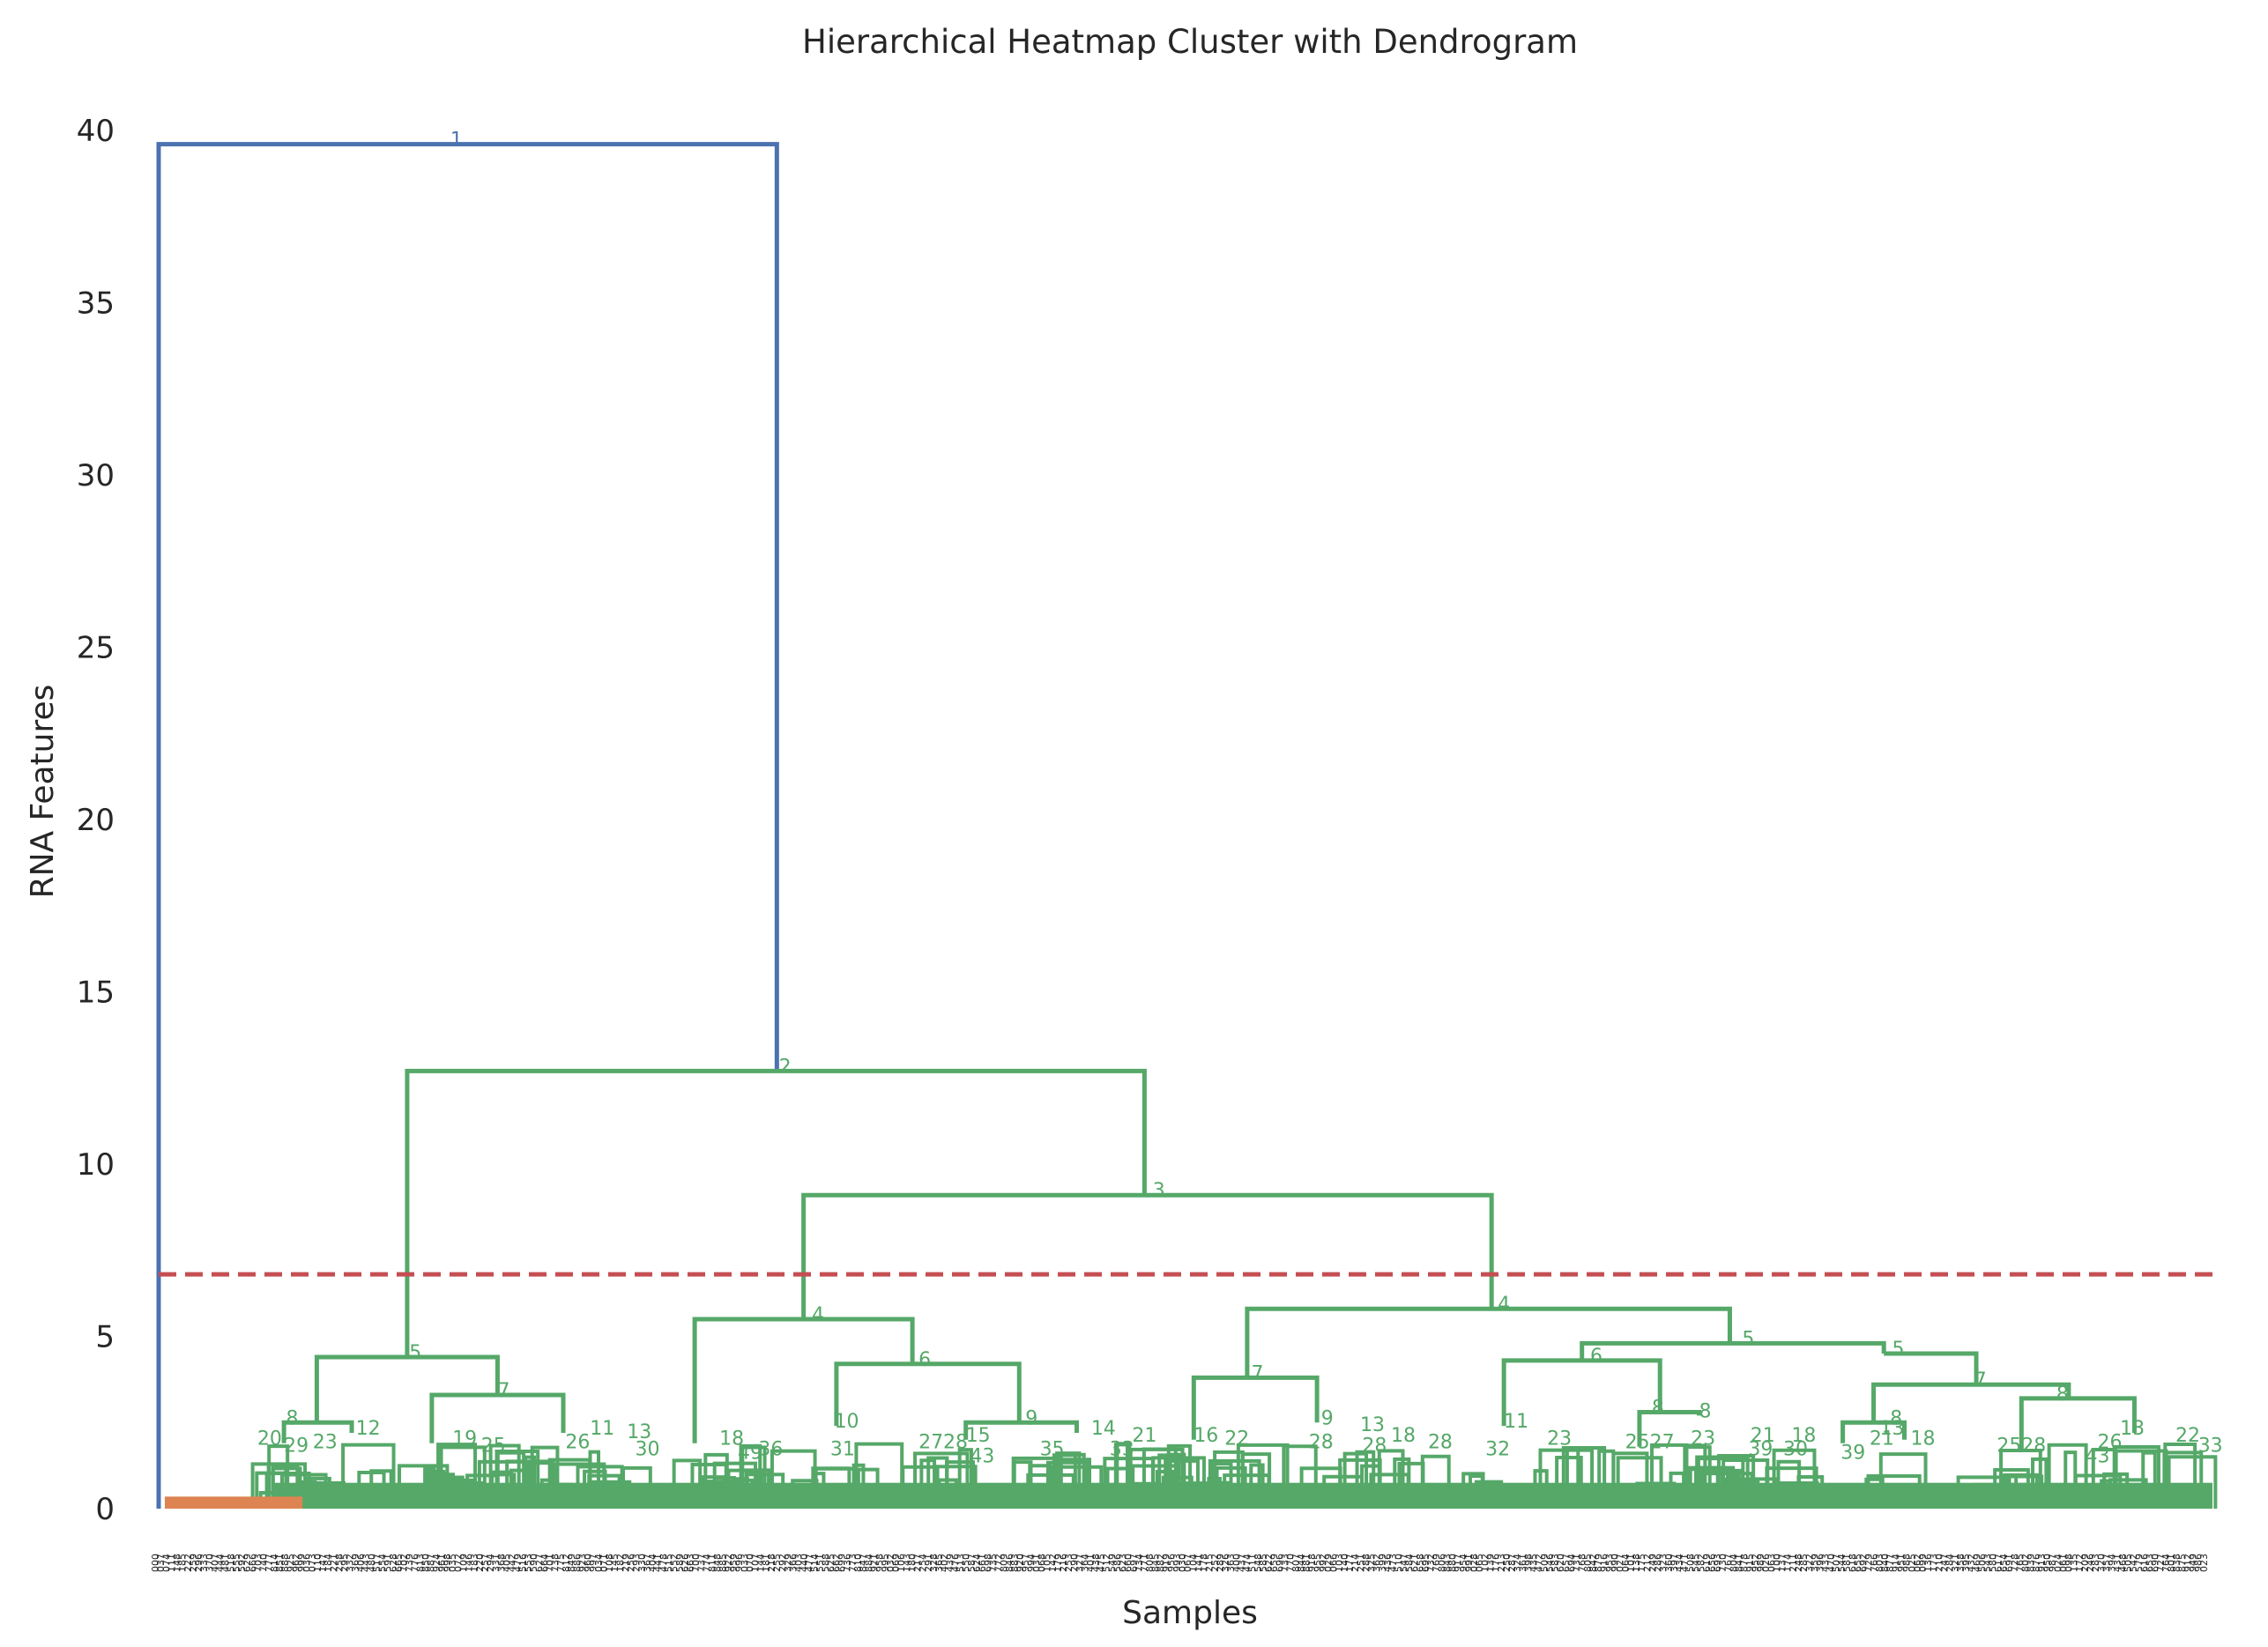  What do you see at coordinates (1101, 1563) in the screenshot?
I see `leaf-label: 475` at bounding box center [1101, 1563].